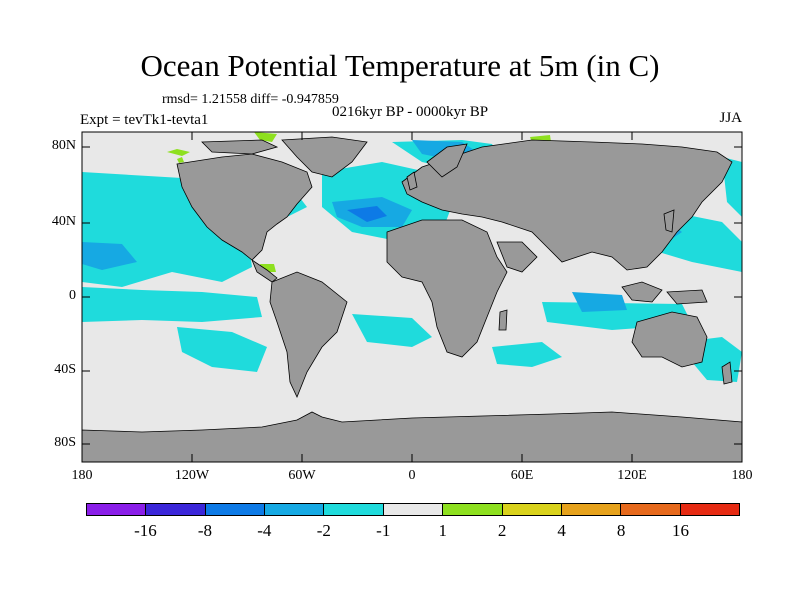 This screenshot has height=600, width=800. I want to click on lon-label-180e: 180, so click(742, 475).